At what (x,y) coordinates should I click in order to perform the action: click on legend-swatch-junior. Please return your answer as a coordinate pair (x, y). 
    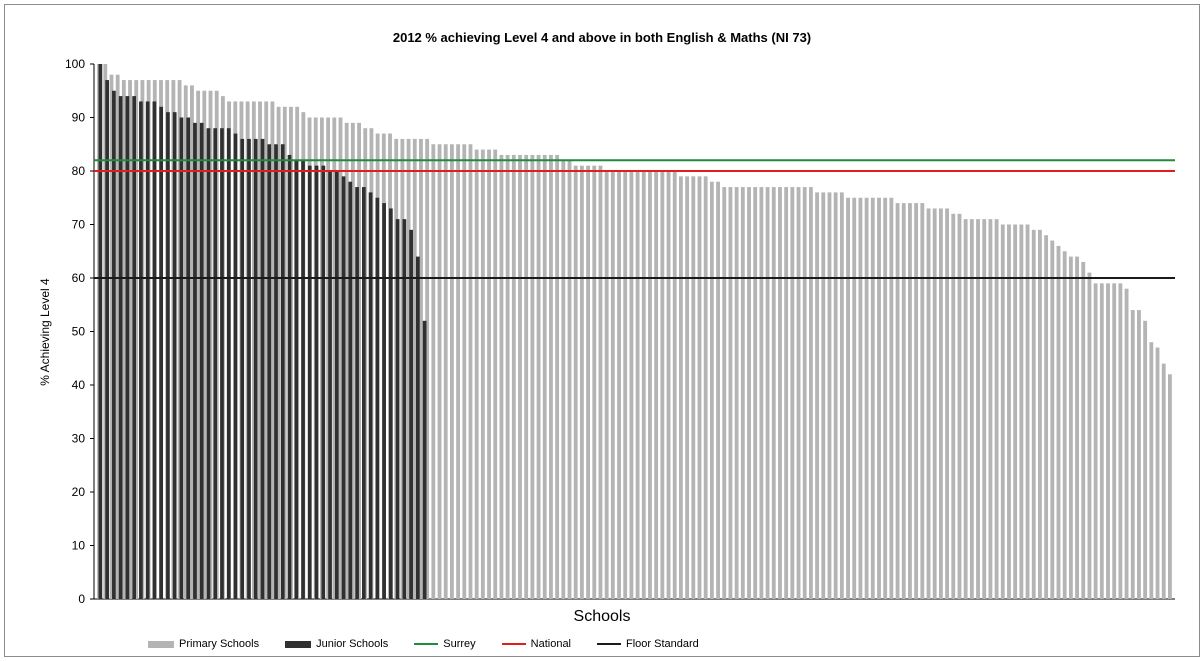
    Looking at the image, I should click on (298, 644).